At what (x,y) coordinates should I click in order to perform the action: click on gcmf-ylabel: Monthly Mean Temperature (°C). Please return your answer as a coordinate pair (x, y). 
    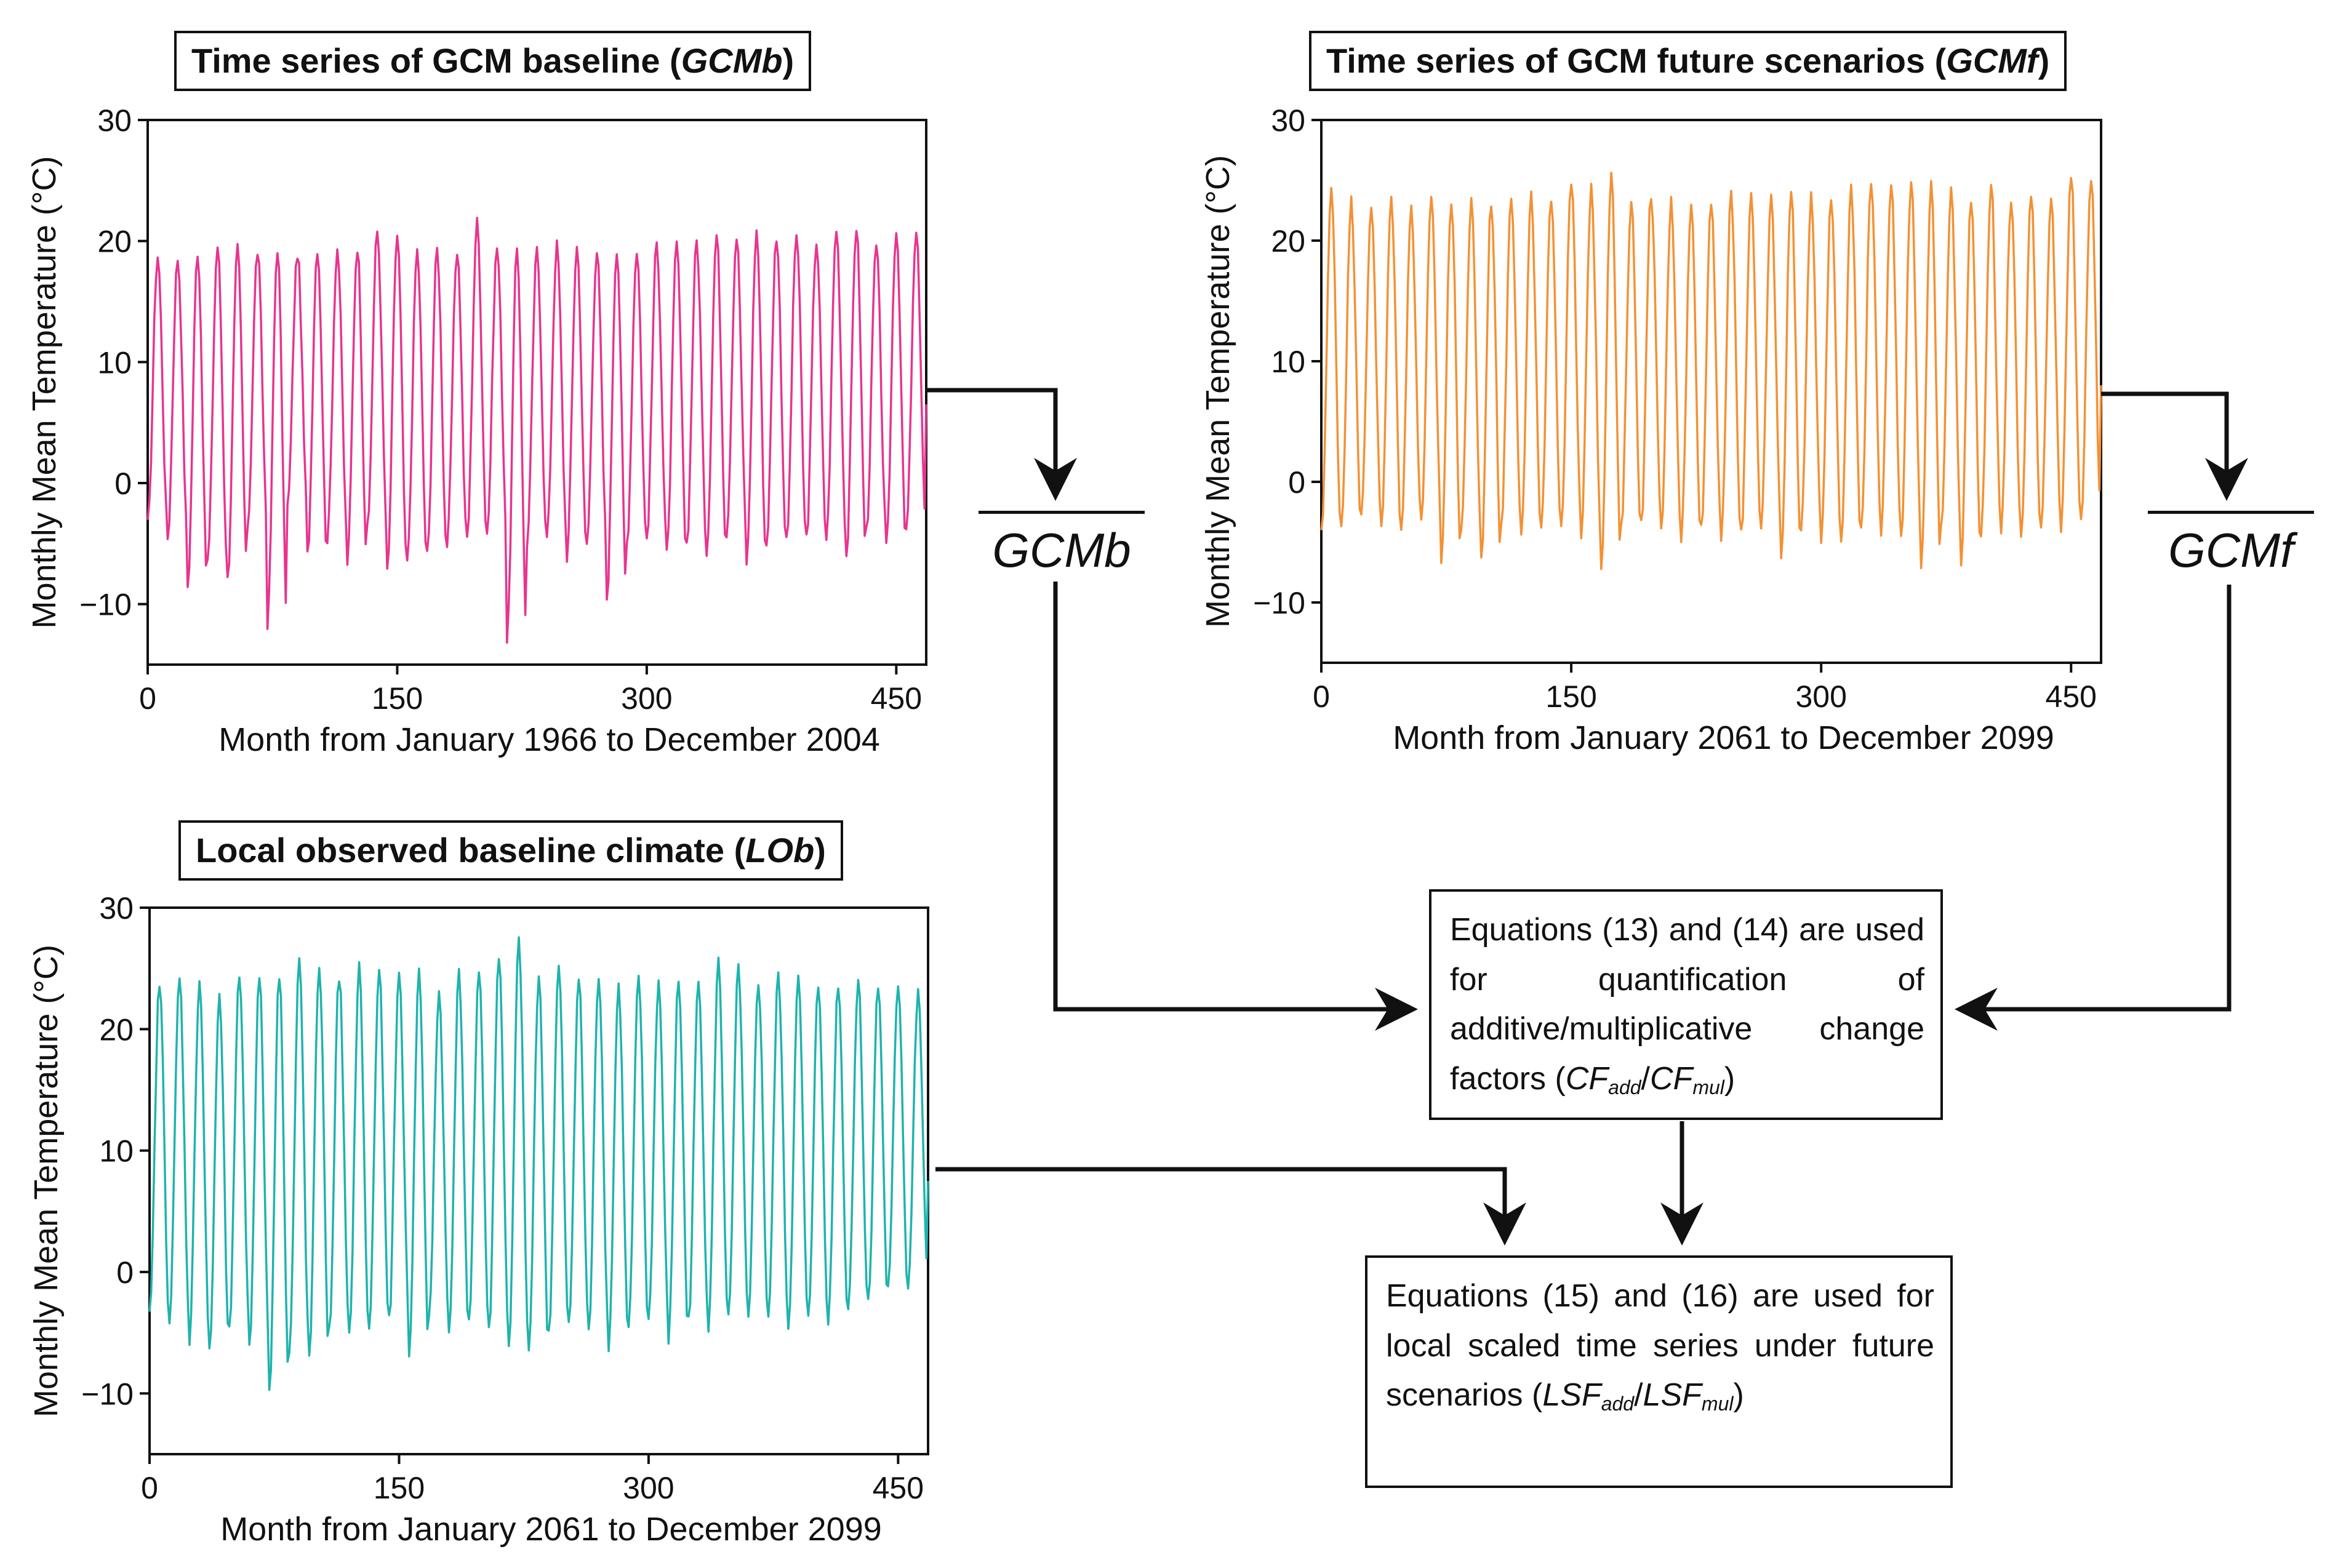
    Looking at the image, I should click on (1217, 391).